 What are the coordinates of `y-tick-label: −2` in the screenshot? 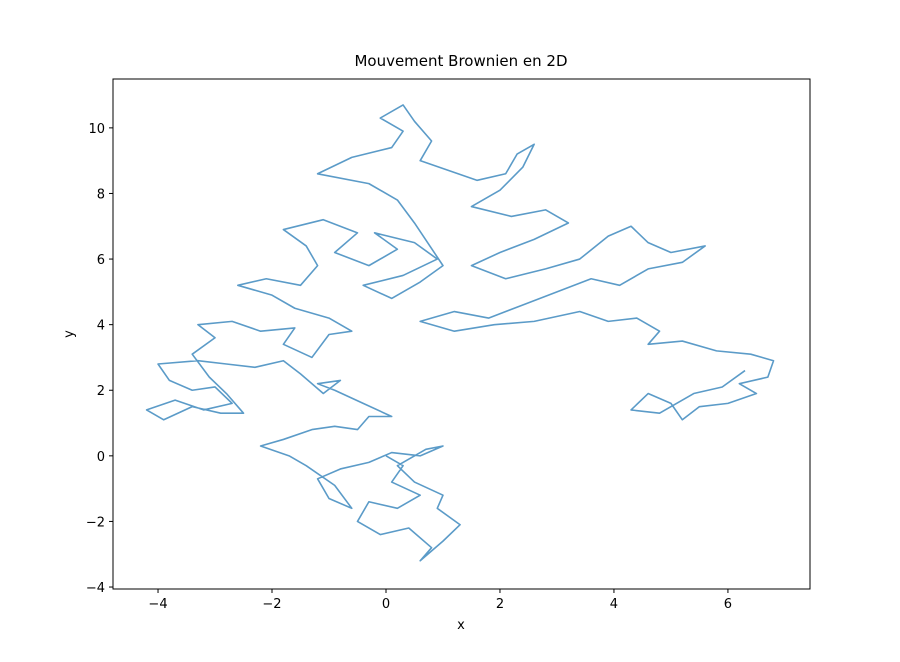 It's located at (95, 522).